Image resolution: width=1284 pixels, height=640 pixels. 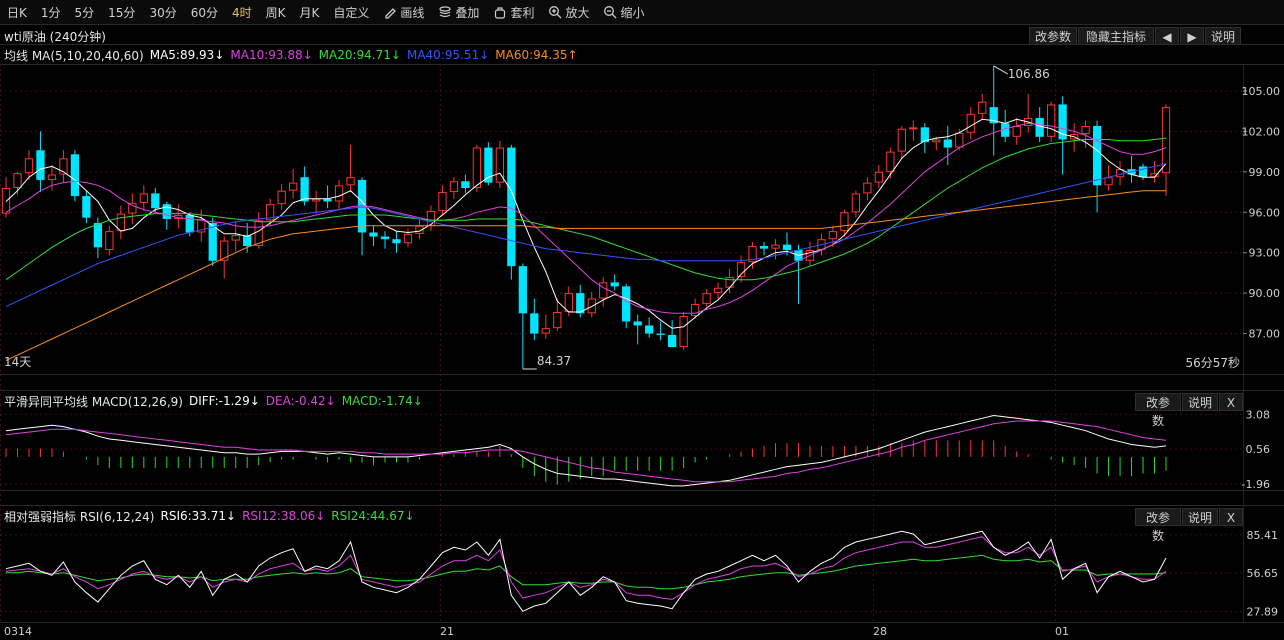 I want to click on tool-stack-button: 叠加, so click(x=458, y=12).